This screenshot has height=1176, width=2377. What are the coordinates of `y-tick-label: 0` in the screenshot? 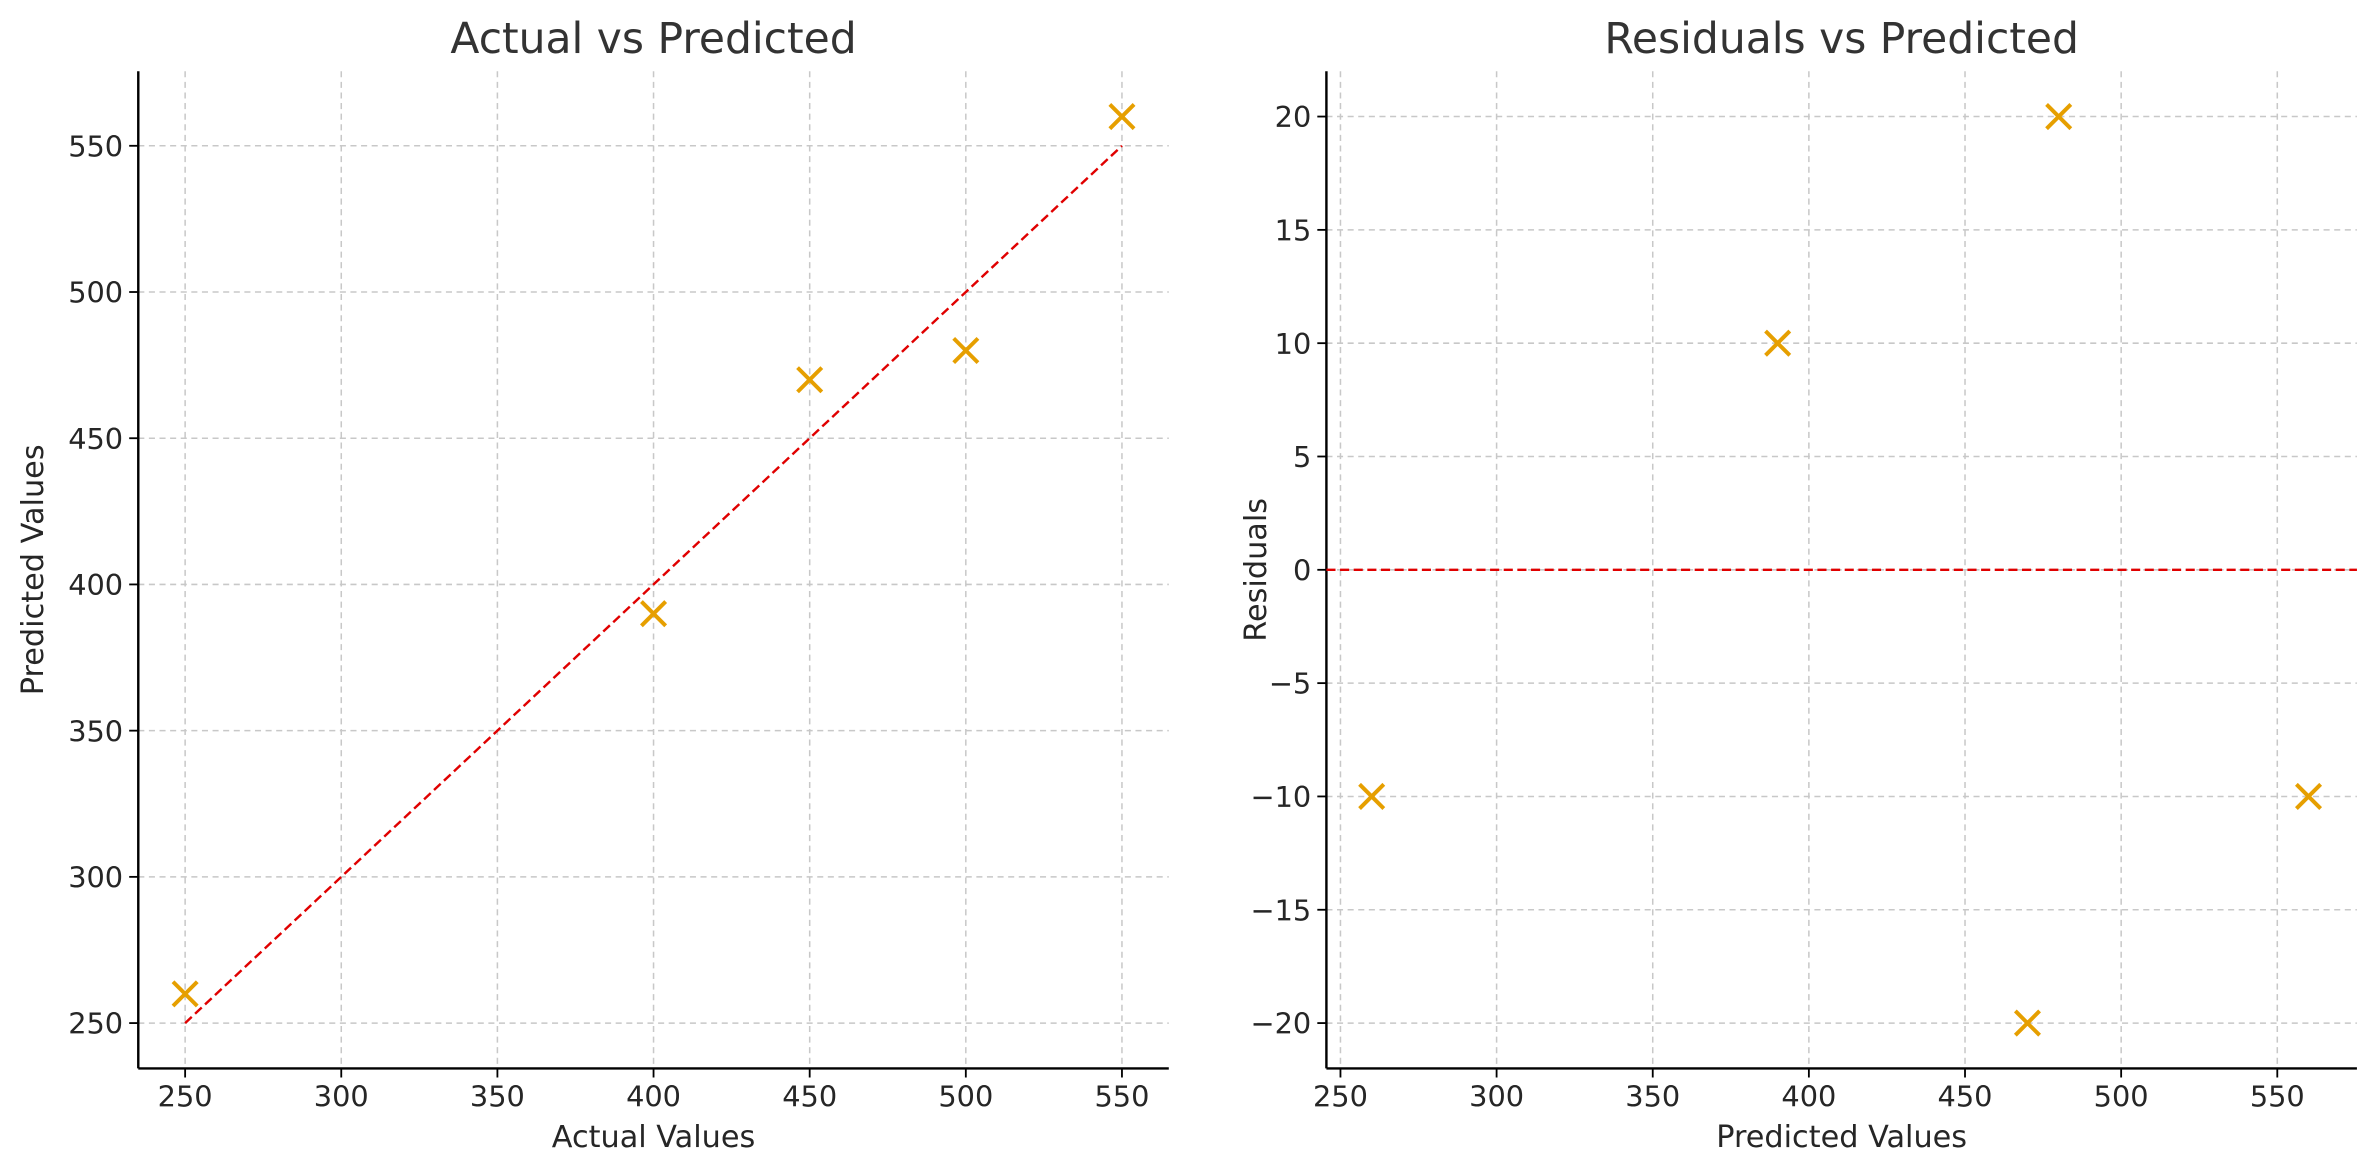 It's located at (1302, 570).